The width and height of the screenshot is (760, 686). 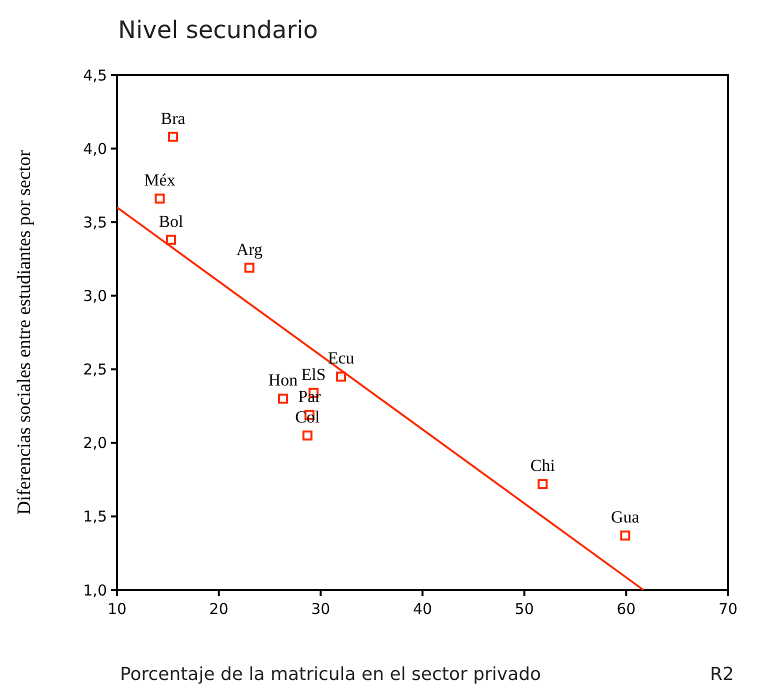 I want to click on text: R2, so click(x=722, y=674).